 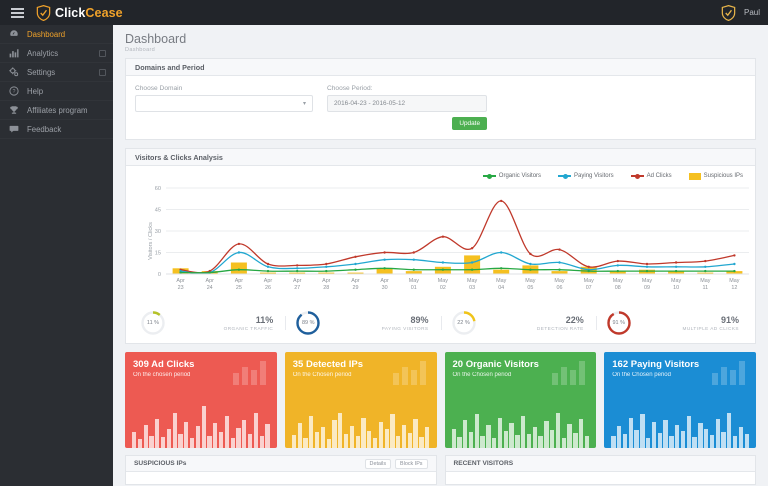 I want to click on sidebar-item-help: ? Help, so click(x=56, y=91).